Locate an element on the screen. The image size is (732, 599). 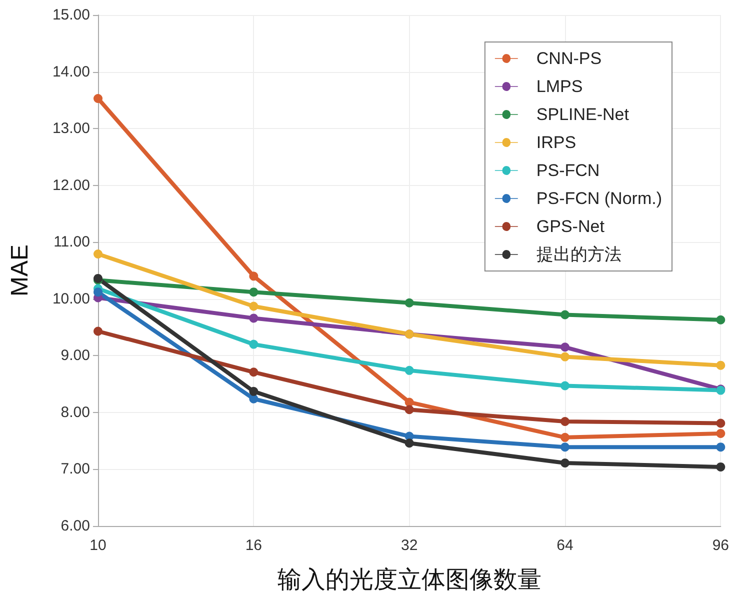
y-tick-label: 13.00 is located at coordinates (71, 129).